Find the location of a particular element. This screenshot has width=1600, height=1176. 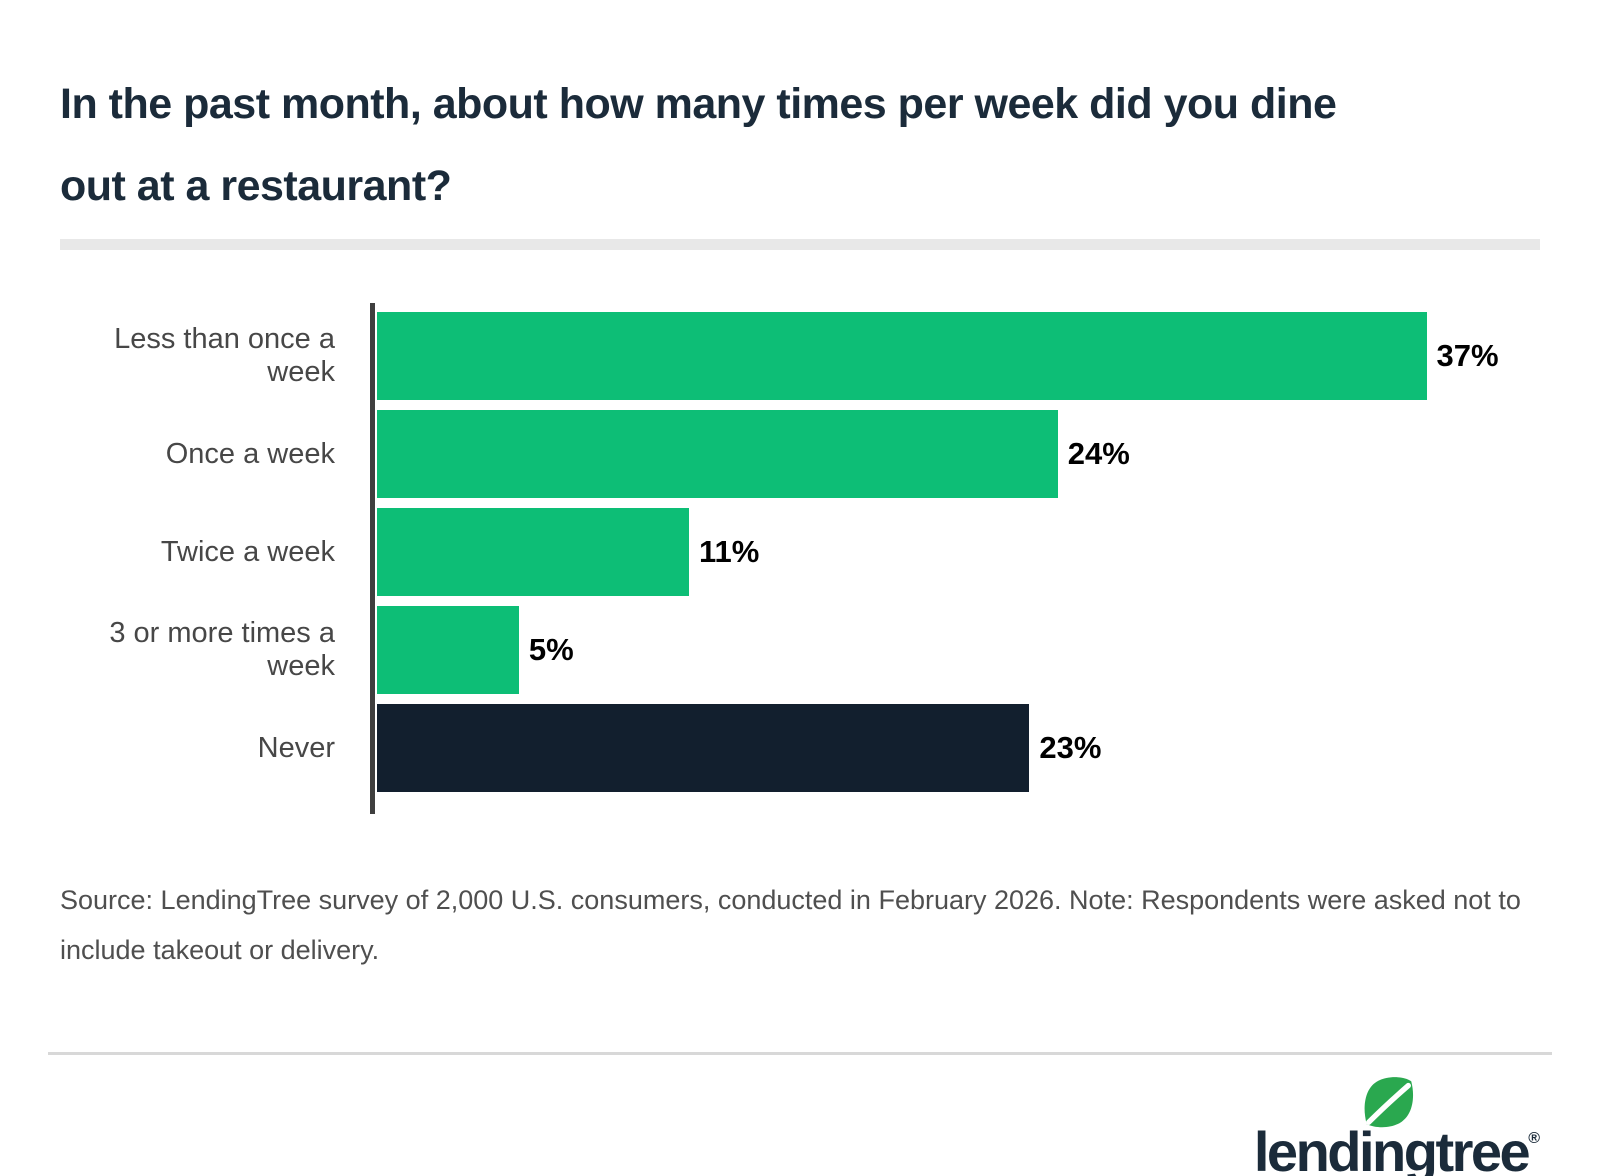

value-label: 5% is located at coordinates (551, 650).